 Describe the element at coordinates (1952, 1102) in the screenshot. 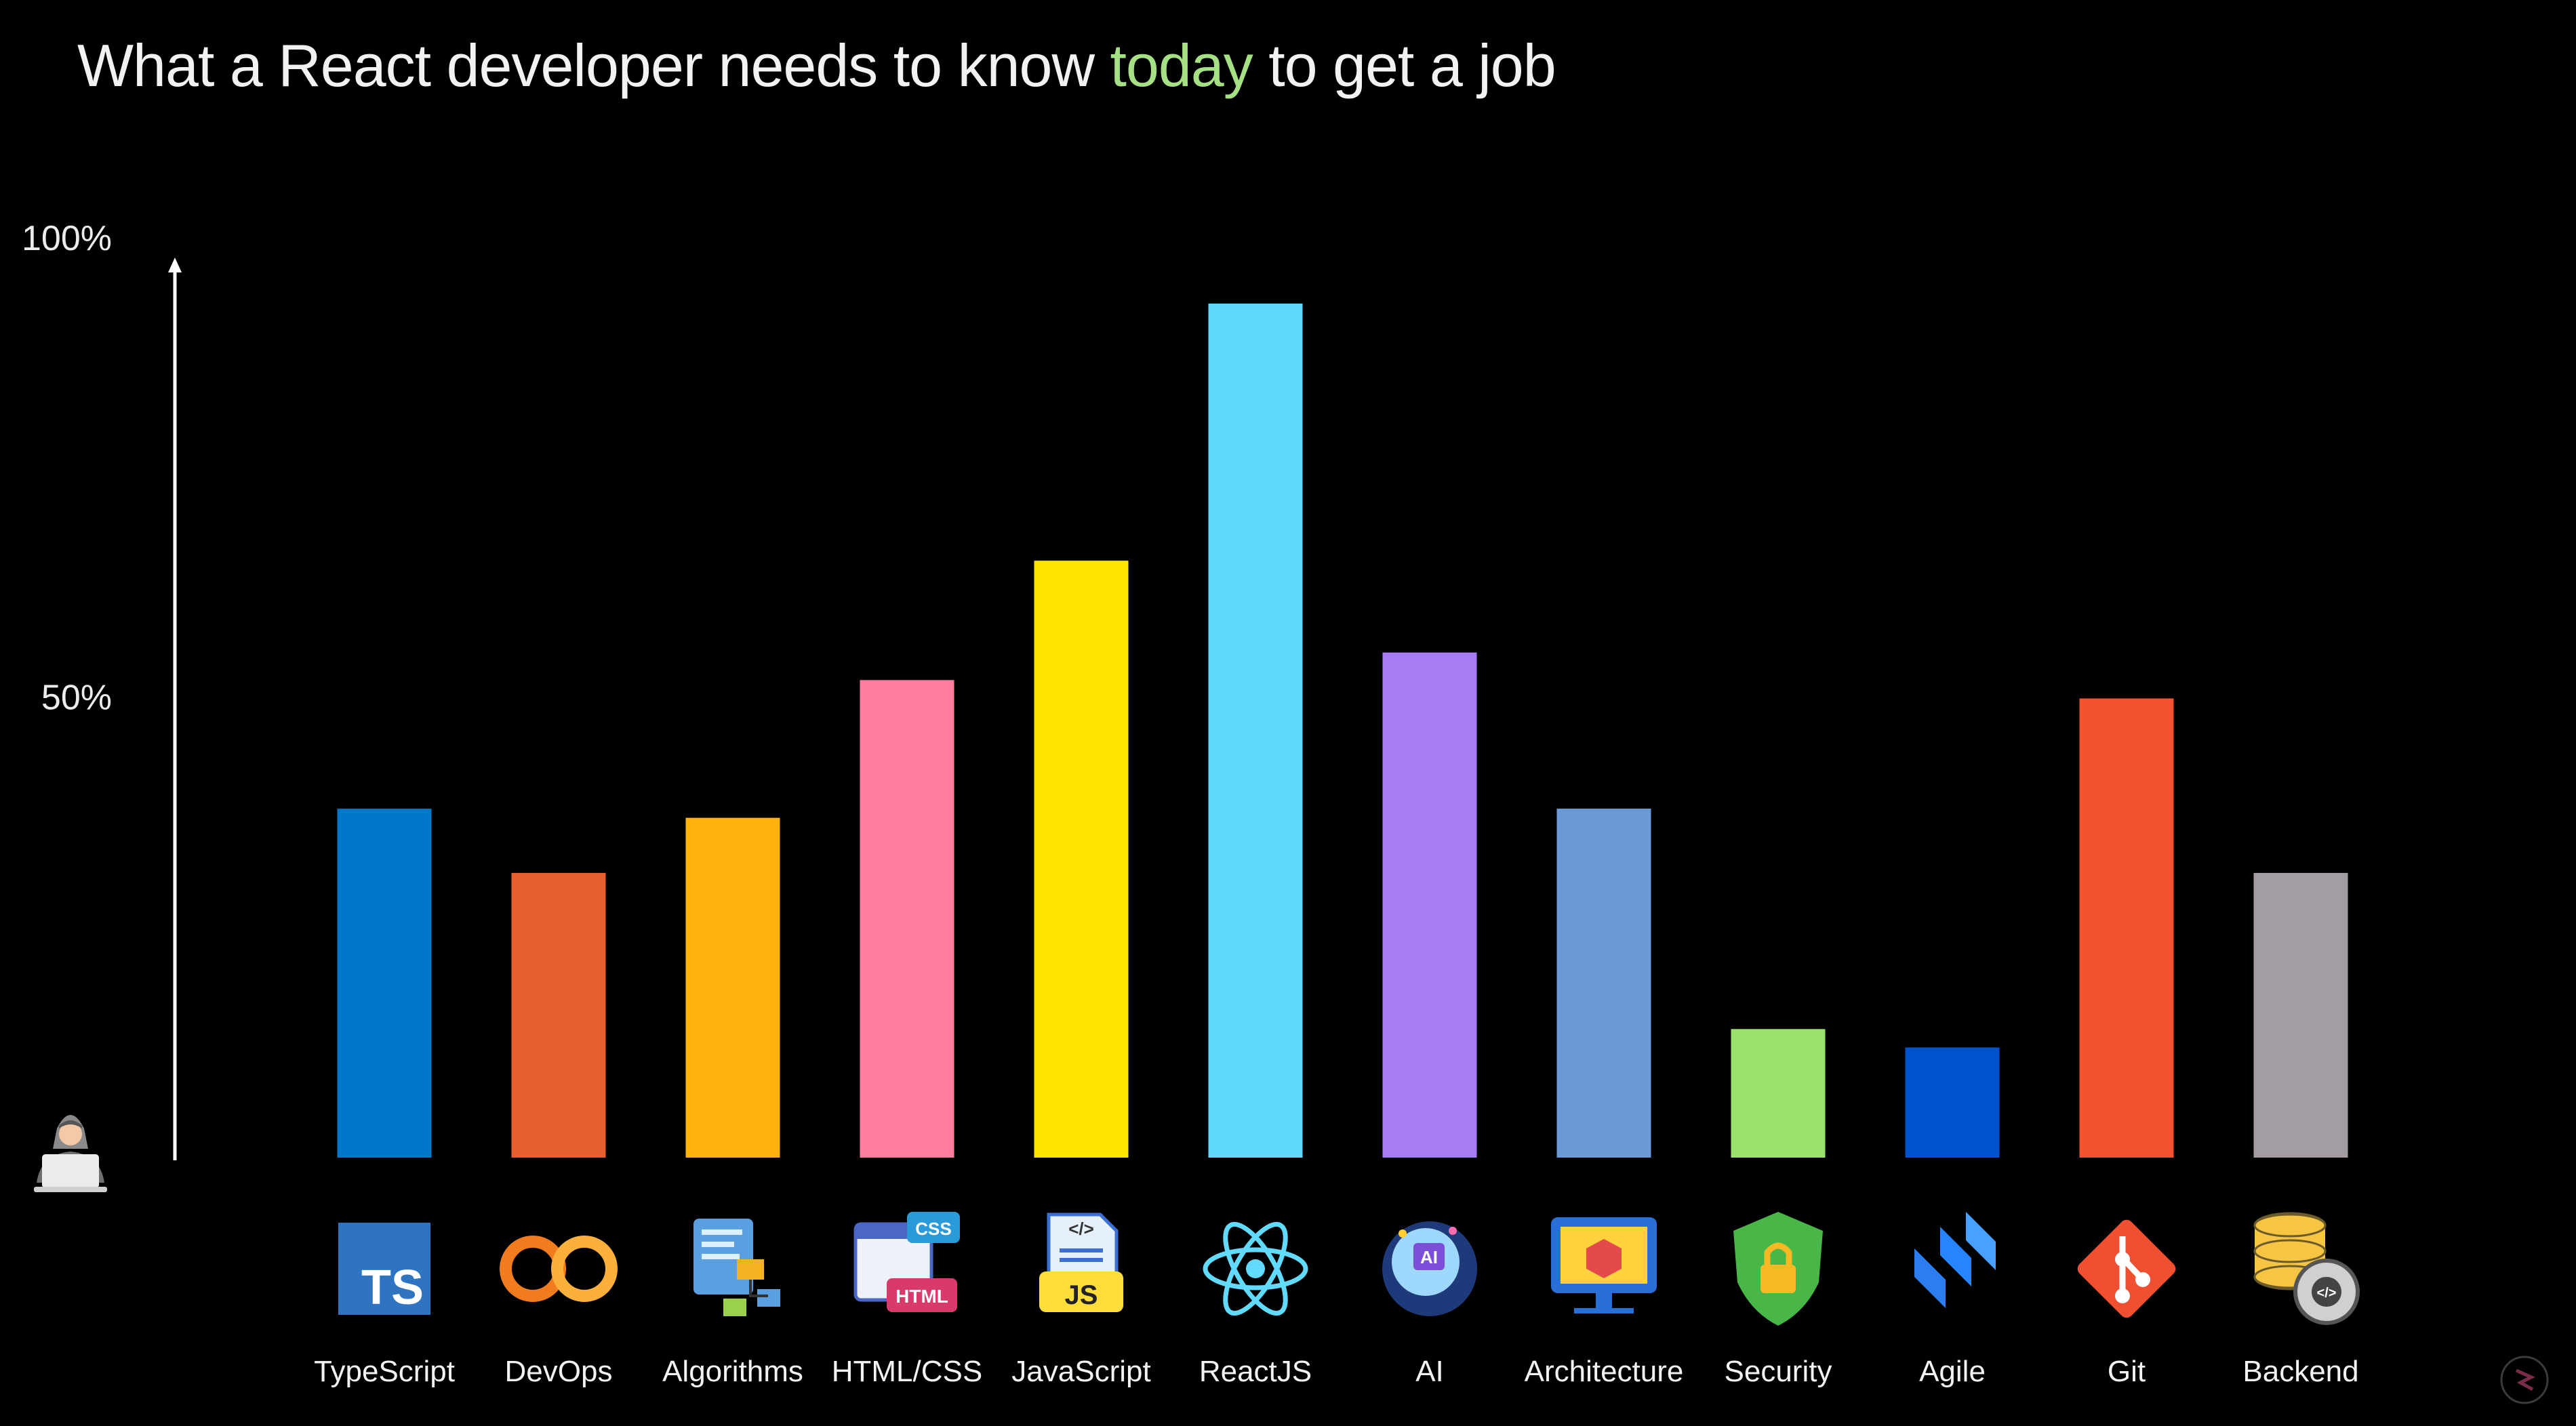

I see `bar-agile` at that location.